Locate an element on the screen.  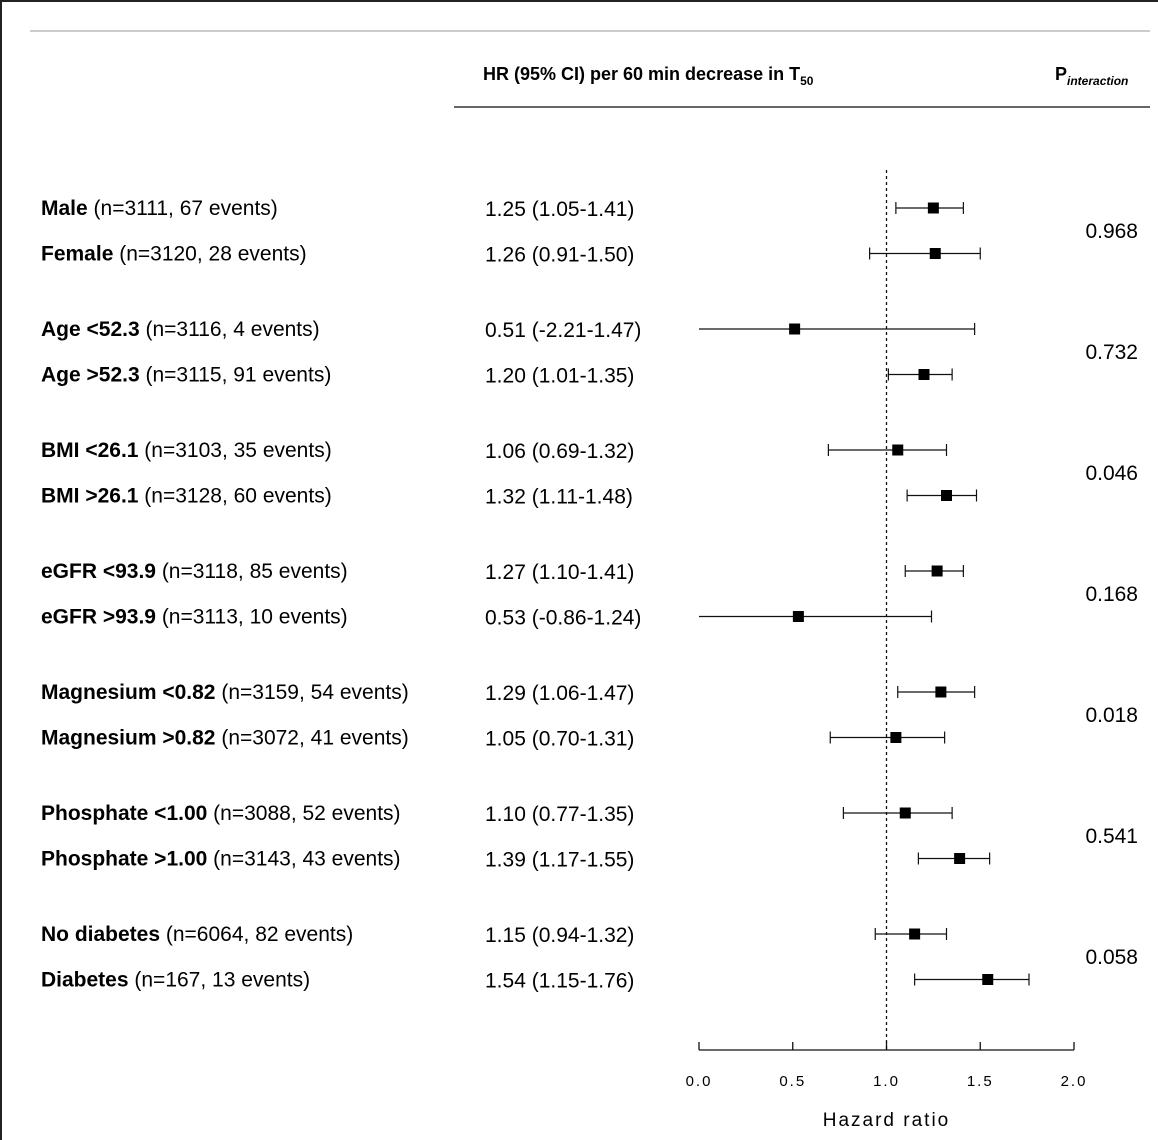
hr-ci-text: 0.51 (-2.21-1.47) is located at coordinates (563, 330).